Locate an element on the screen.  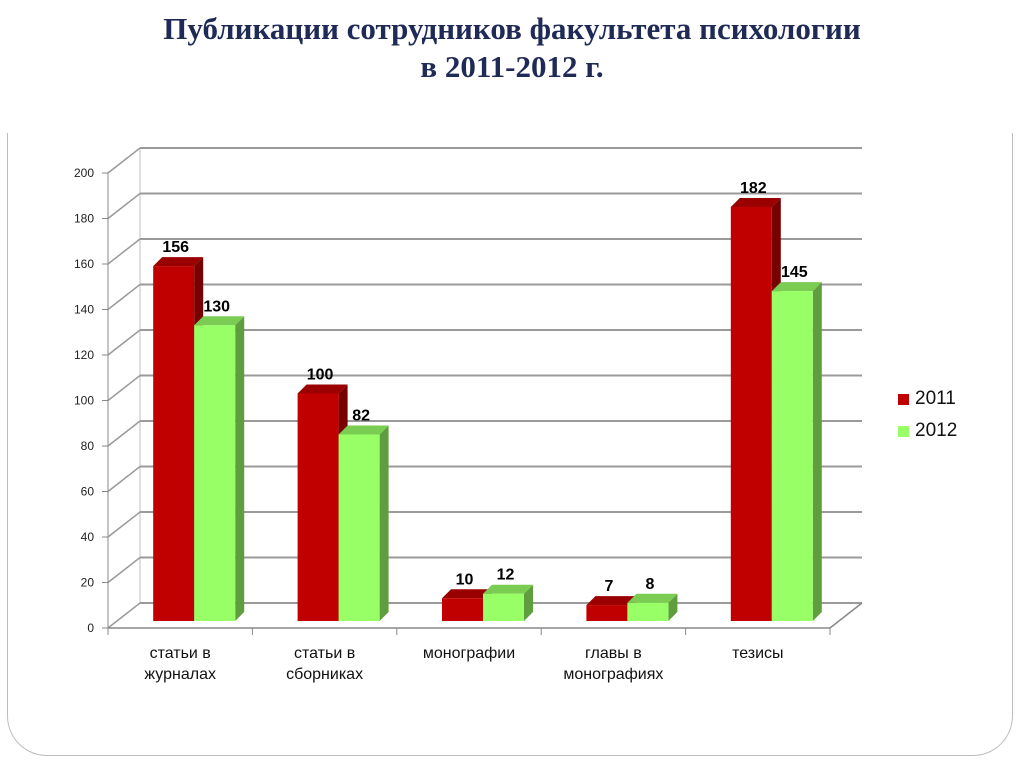
chart-legend: 2011 2012 is located at coordinates (927, 415).